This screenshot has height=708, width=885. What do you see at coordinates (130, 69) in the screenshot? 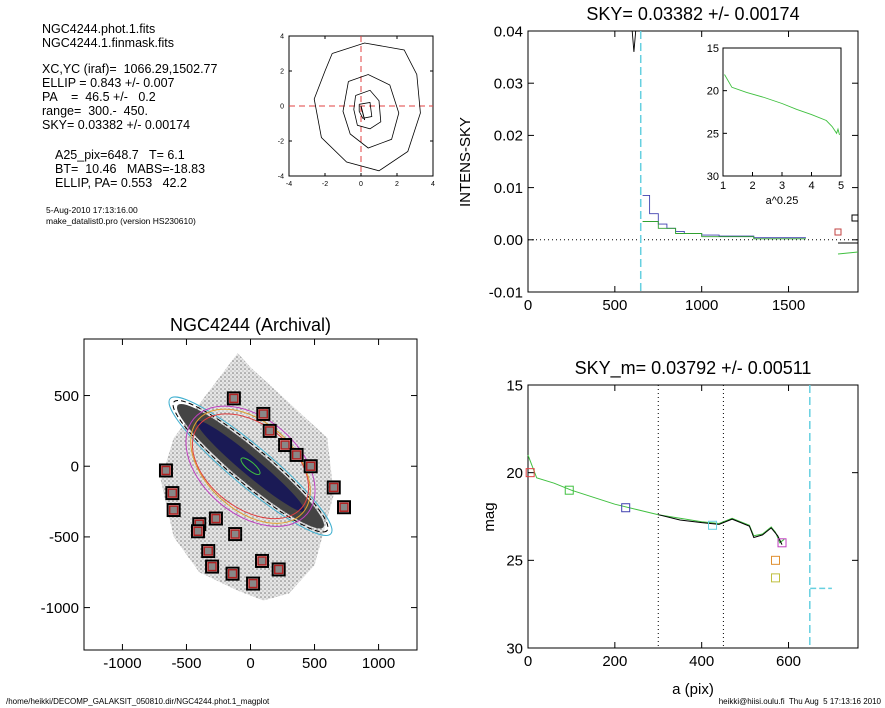
I see `info-line: XC,YC (iraf)= 1066.29,1502.77` at bounding box center [130, 69].